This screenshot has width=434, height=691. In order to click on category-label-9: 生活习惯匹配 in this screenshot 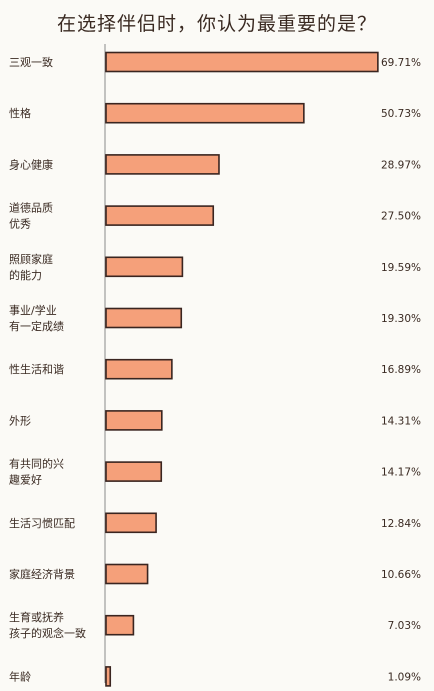, I will do `click(42, 523)`.